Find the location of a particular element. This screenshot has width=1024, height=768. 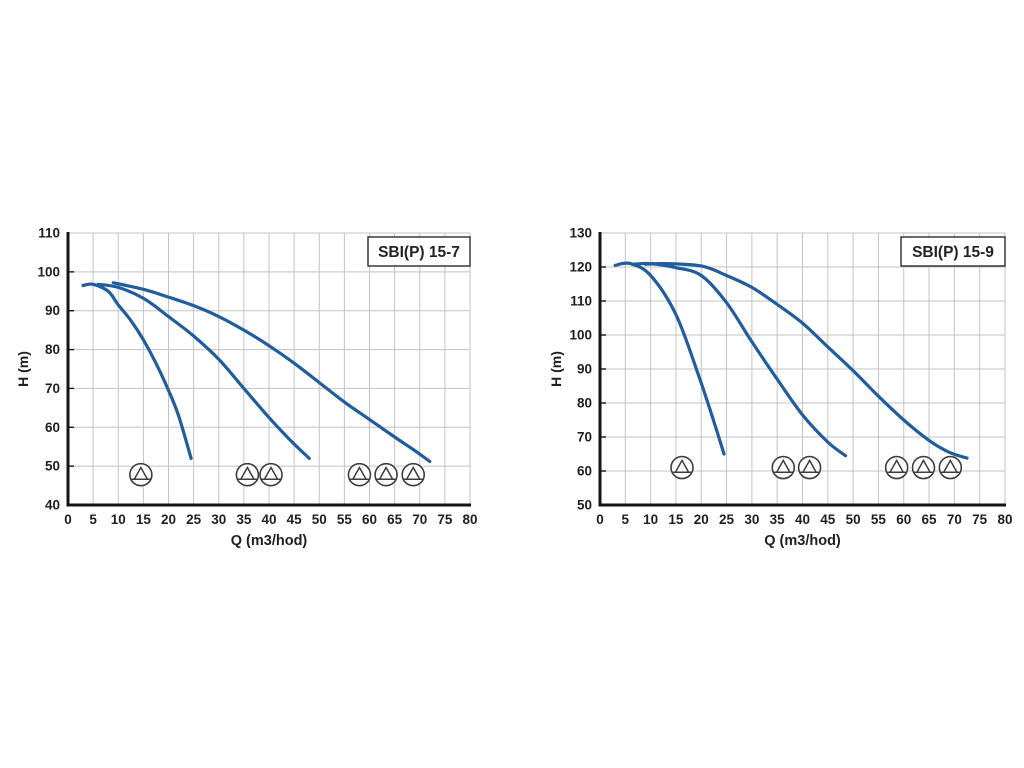

chart-title: SBI(P) 15-9 is located at coordinates (953, 252).